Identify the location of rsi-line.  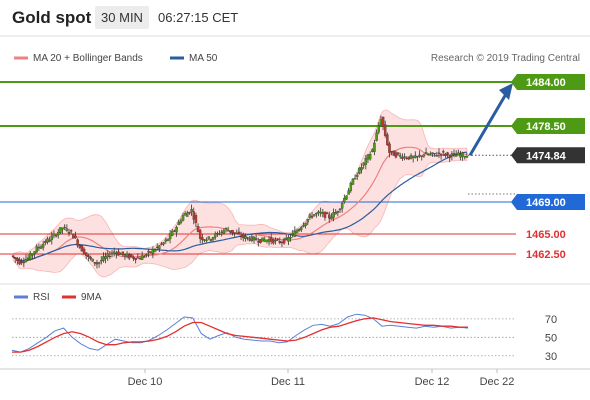
(240, 333).